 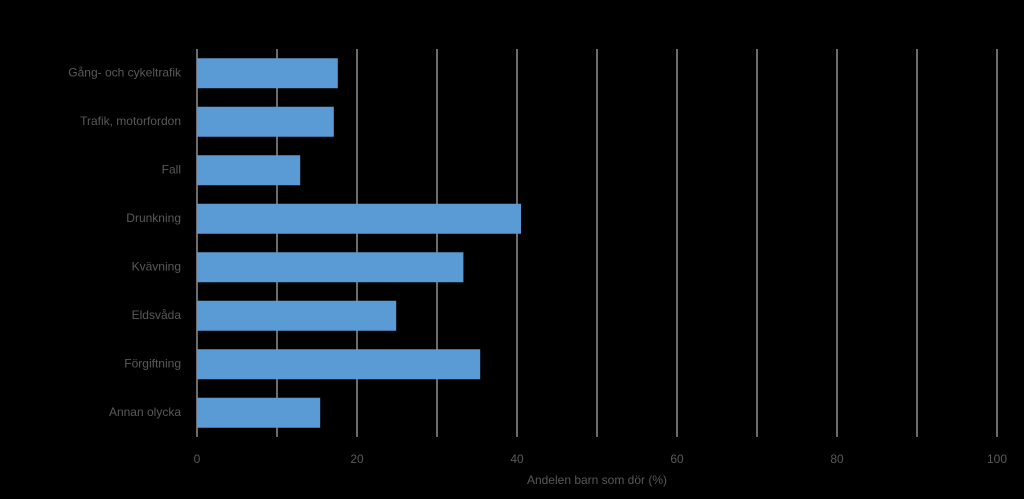 I want to click on y-tick-label: Trafik, motorfordon, so click(x=130, y=121).